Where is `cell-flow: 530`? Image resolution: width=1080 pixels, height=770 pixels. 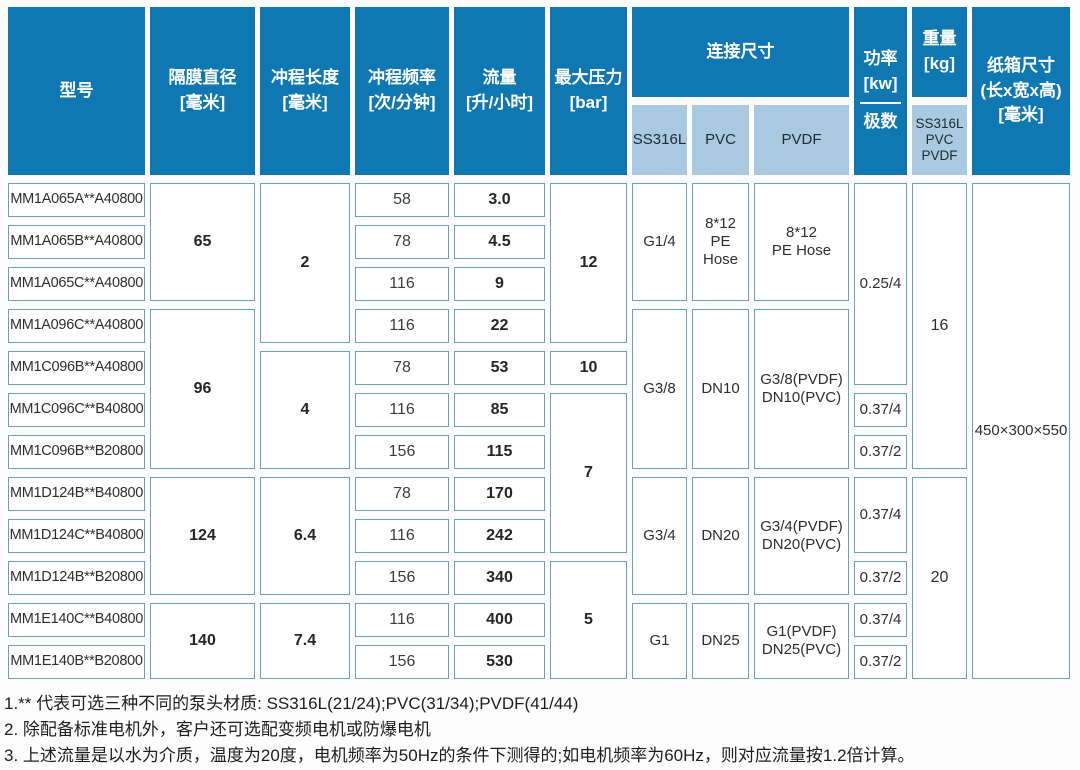
cell-flow: 530 is located at coordinates (499, 662).